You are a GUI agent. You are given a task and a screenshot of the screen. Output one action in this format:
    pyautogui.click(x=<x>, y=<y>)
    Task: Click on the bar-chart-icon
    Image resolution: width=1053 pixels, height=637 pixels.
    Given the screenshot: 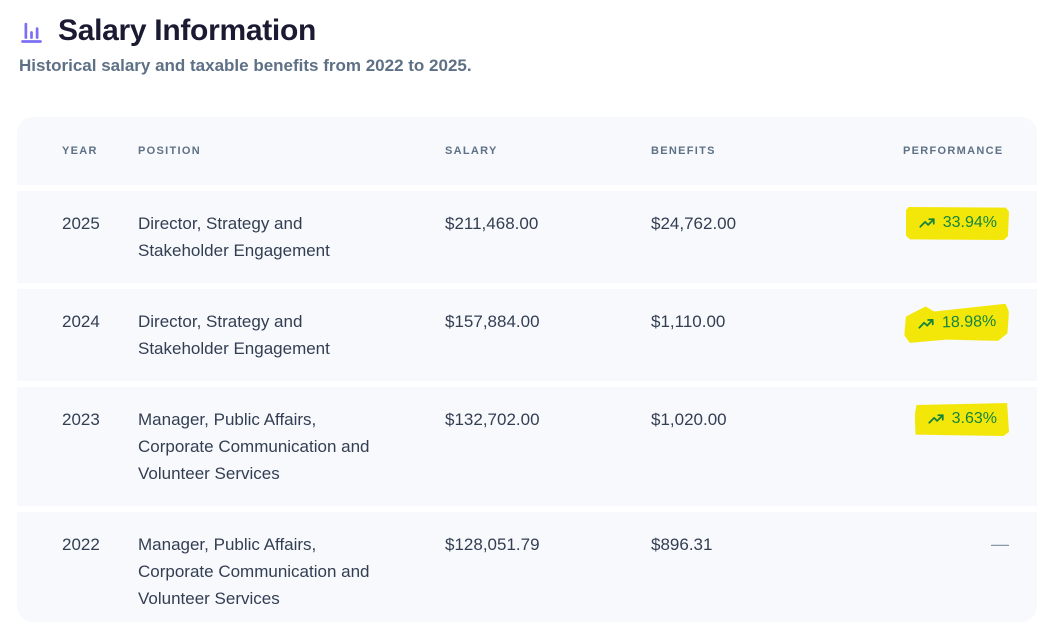 What is the action you would take?
    pyautogui.click(x=31, y=32)
    